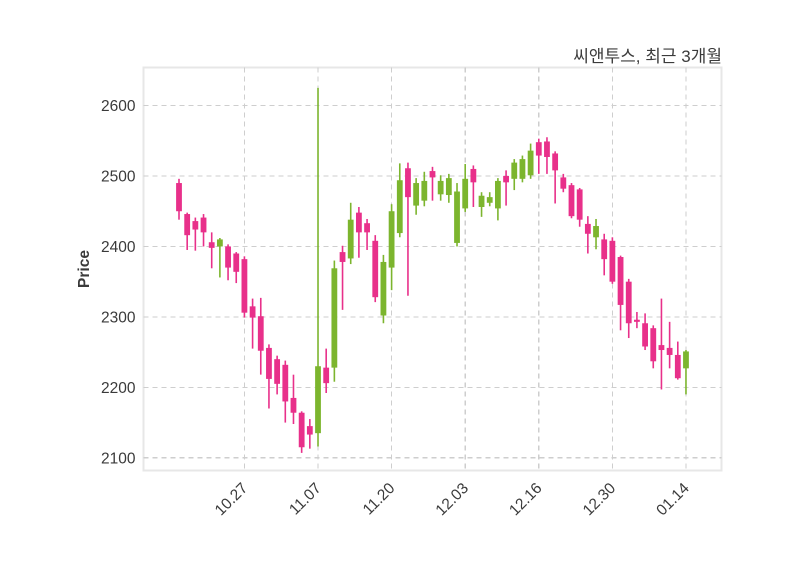  What do you see at coordinates (305, 499) in the screenshot?
I see `x-tick-label: 11.07` at bounding box center [305, 499].